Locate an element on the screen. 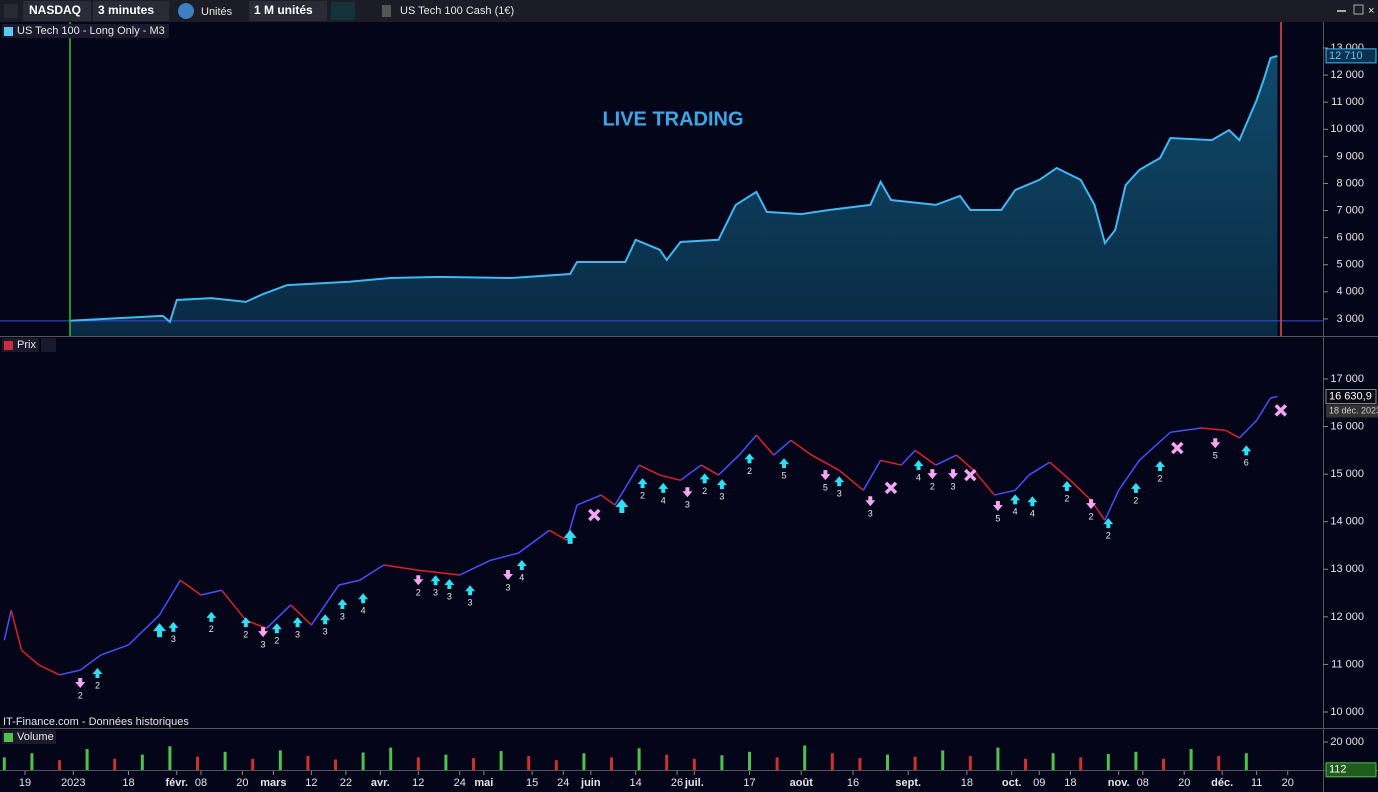  indicator-icon is located at coordinates (343, 11).